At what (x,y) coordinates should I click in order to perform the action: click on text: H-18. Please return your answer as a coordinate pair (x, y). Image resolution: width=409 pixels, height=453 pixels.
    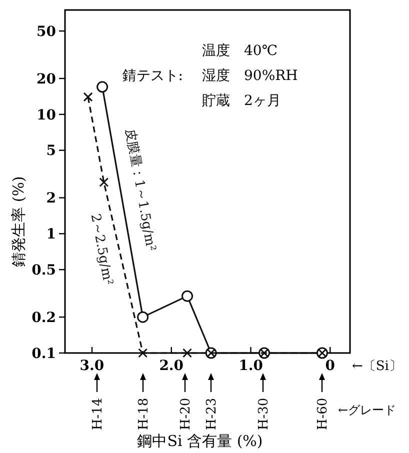
    Looking at the image, I should click on (144, 414).